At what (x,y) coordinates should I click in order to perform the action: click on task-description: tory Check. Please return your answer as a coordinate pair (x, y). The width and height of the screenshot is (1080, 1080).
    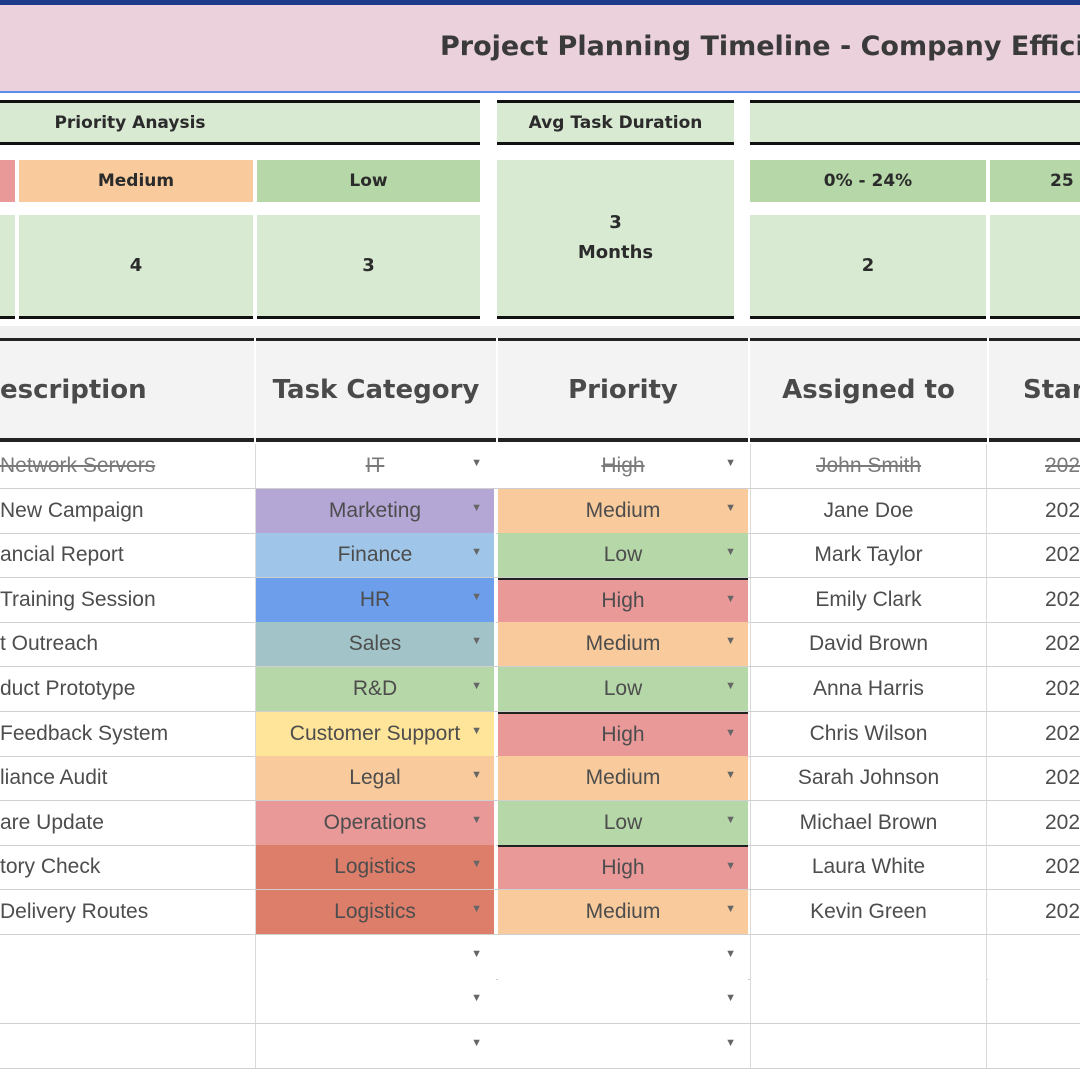
    Looking at the image, I should click on (128, 867).